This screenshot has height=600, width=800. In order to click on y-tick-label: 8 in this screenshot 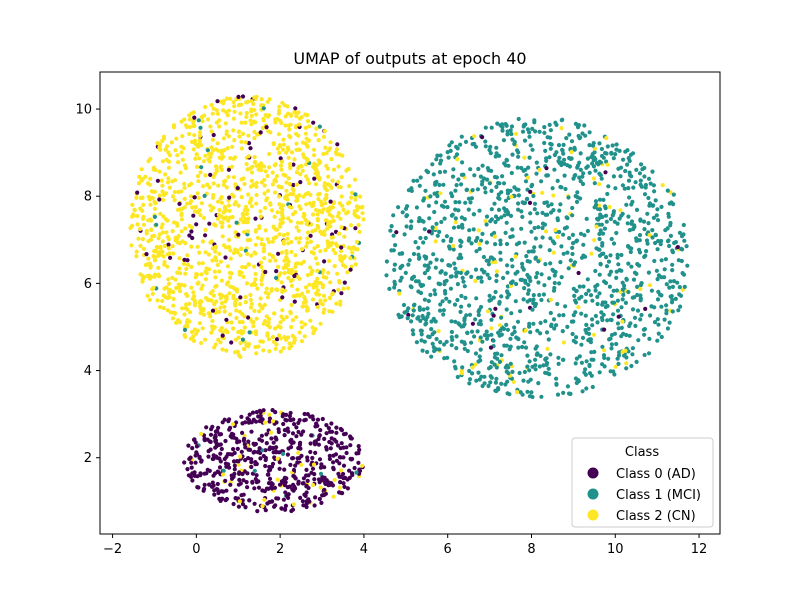, I will do `click(88, 197)`.